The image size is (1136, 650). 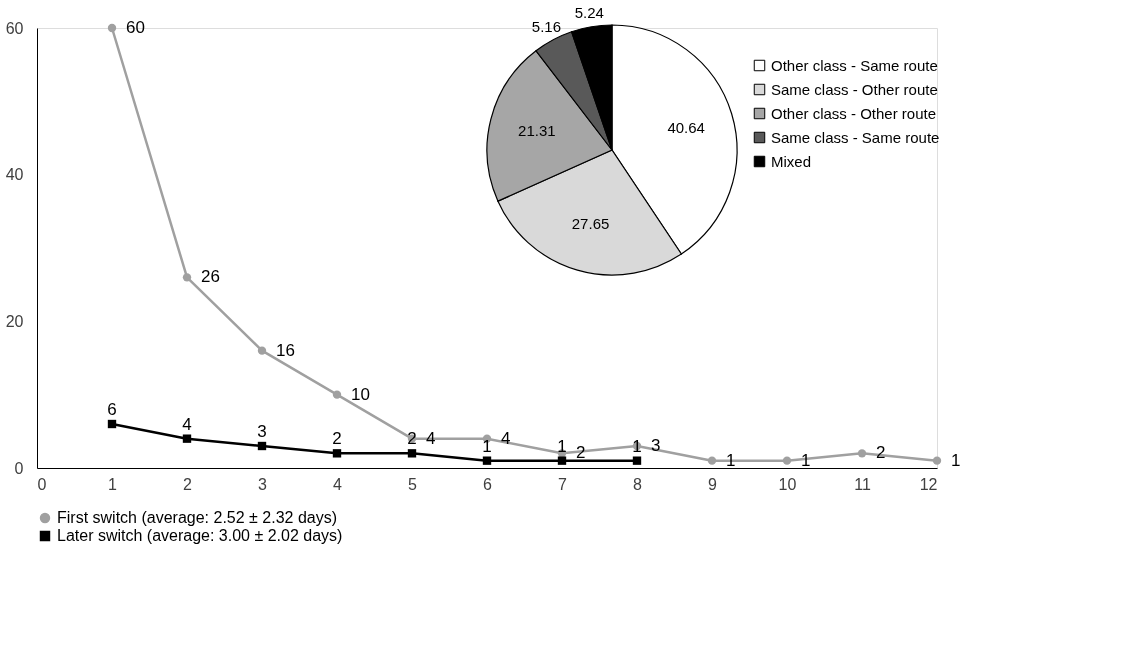 I want to click on x-tick-label: 4, so click(x=338, y=484).